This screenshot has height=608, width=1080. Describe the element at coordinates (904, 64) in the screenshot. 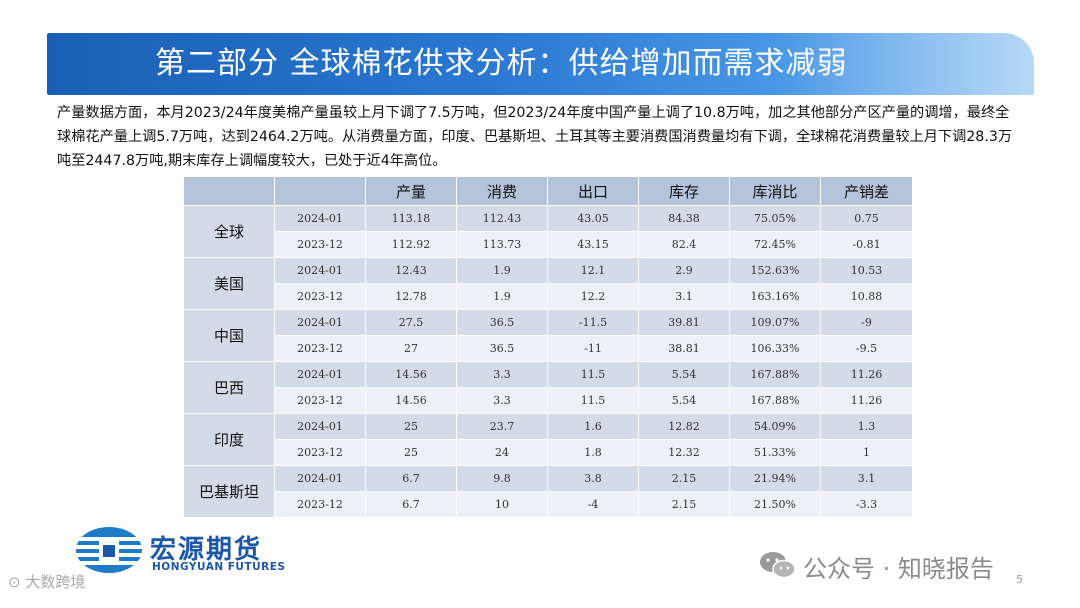

I see `title-bar-swoosh` at that location.